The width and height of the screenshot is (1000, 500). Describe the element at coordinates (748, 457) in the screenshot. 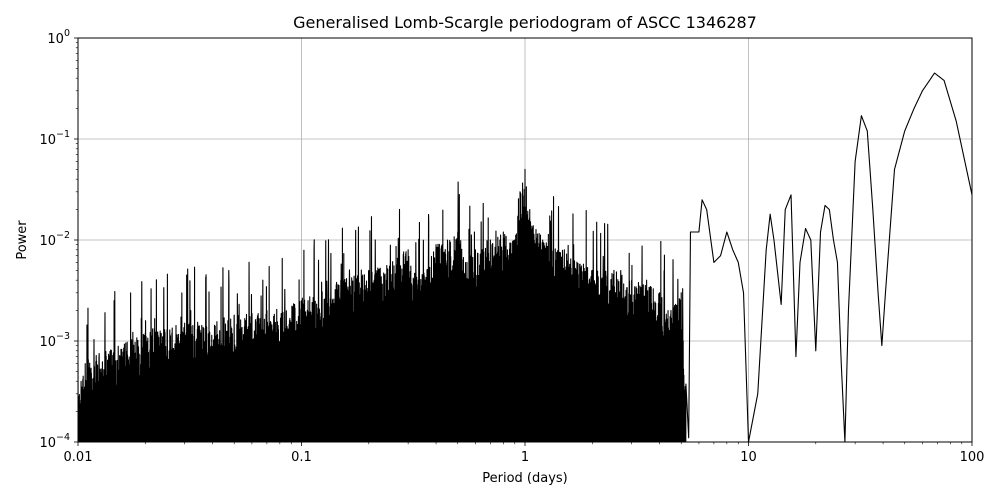

I see `x-tick-label: 10` at that location.